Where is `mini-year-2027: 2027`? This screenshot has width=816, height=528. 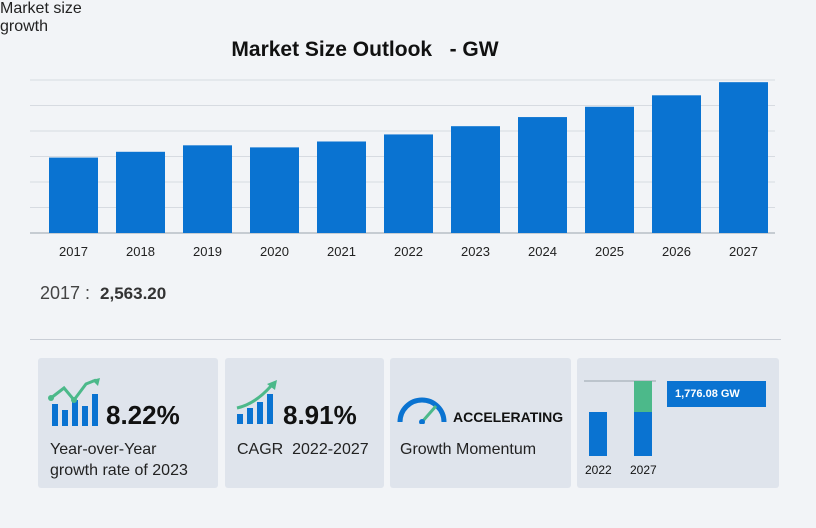 mini-year-2027: 2027 is located at coordinates (643, 470).